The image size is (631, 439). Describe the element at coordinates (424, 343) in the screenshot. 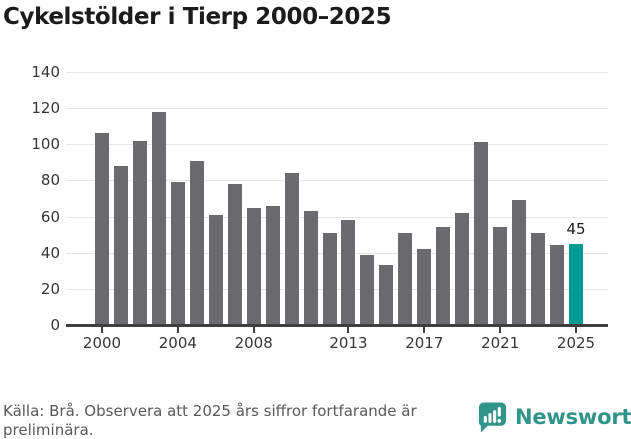

I see `x-axis-tick-label: 2017` at that location.